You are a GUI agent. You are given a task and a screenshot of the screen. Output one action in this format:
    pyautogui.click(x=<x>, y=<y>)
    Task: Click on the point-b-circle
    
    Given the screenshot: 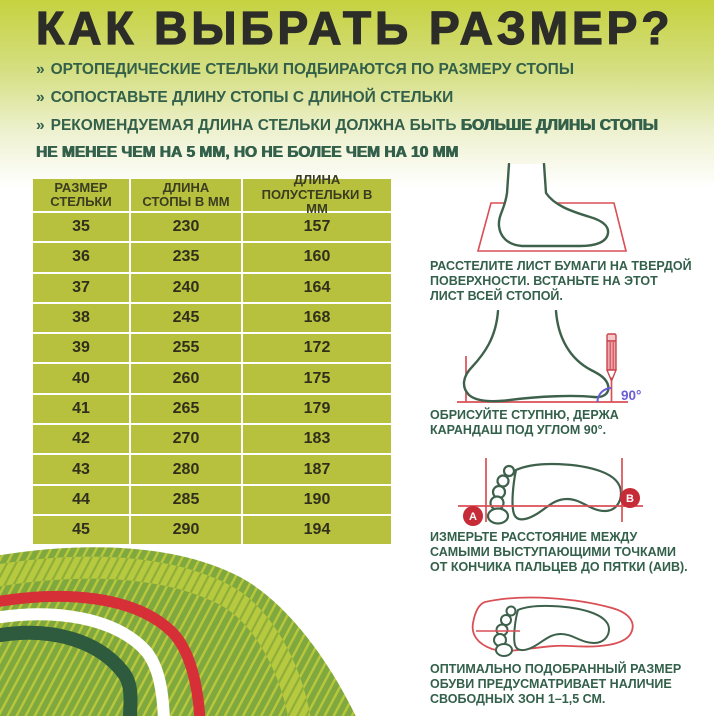 What is the action you would take?
    pyautogui.click(x=630, y=498)
    